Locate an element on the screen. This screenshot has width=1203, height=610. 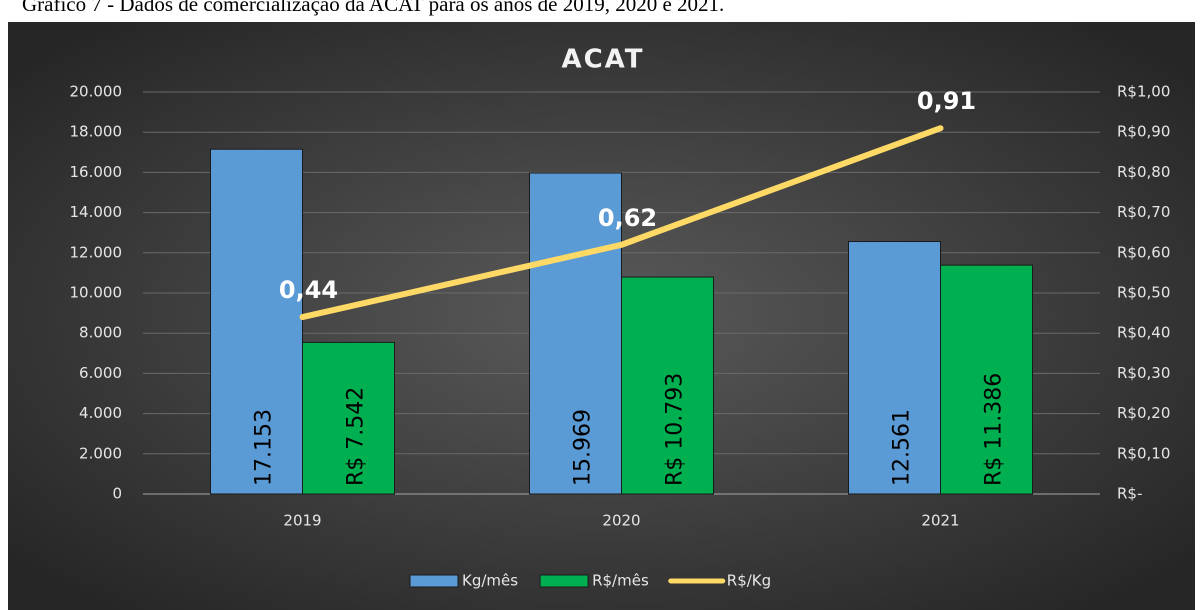
x-tick-label: 2020 is located at coordinates (621, 521).